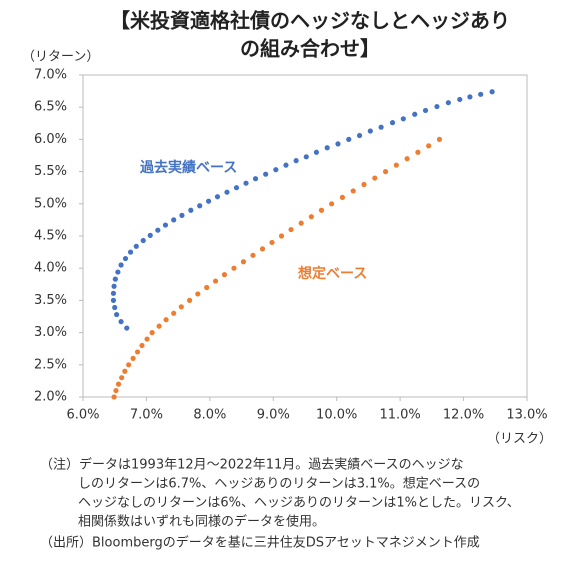 The width and height of the screenshot is (571, 564). Describe the element at coordinates (50, 300) in the screenshot. I see `y-tick-label: 3.5%` at that location.